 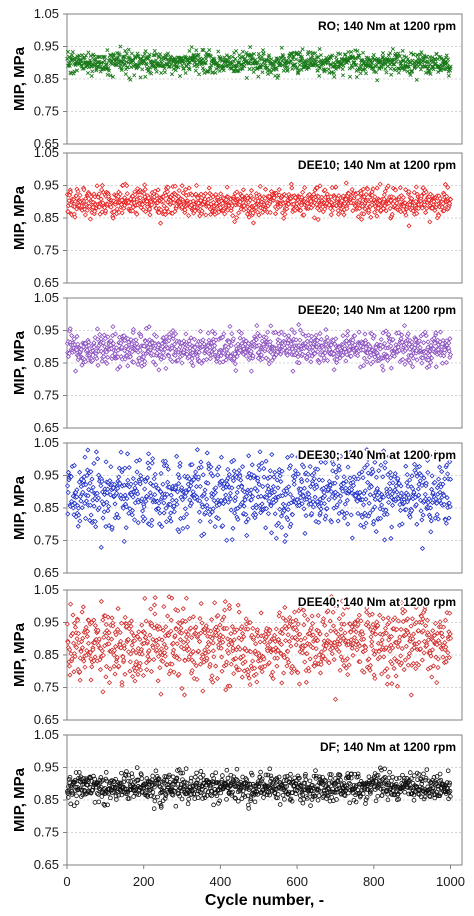 I want to click on data-points, so click(x=259, y=63).